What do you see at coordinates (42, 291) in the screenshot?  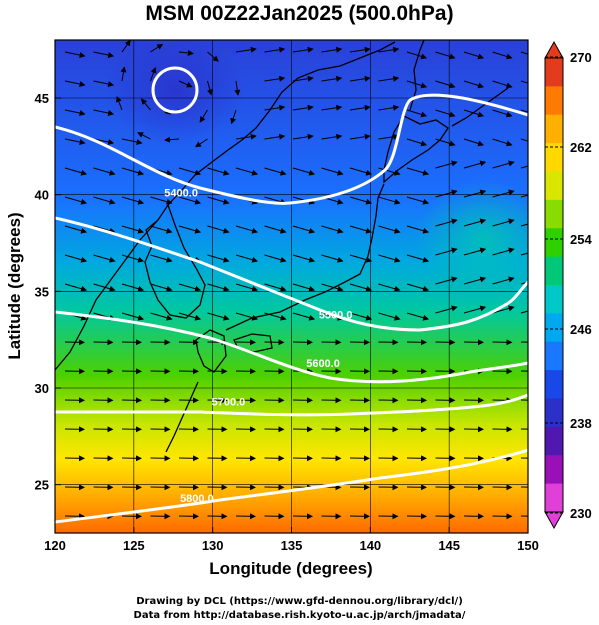 I see `y-tick-label: 35` at bounding box center [42, 291].